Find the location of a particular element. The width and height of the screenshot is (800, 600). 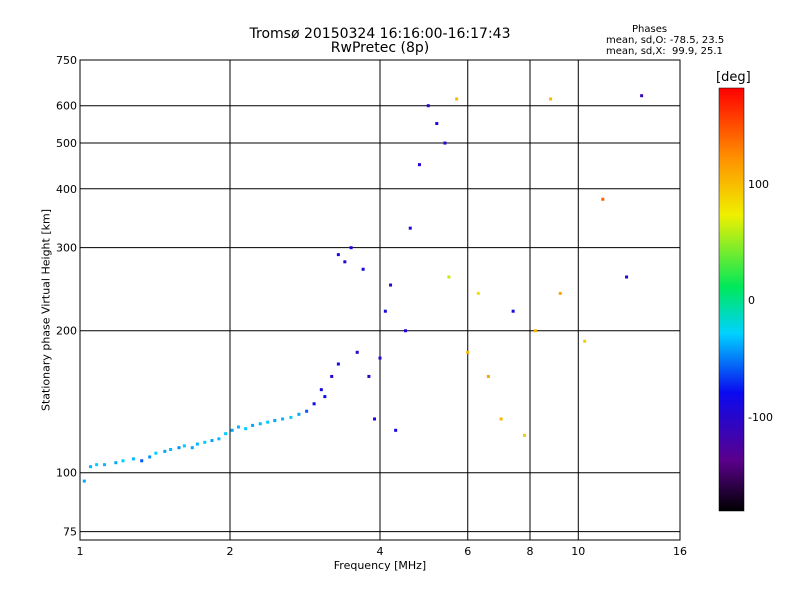

x-tick-label: 8 is located at coordinates (530, 551).